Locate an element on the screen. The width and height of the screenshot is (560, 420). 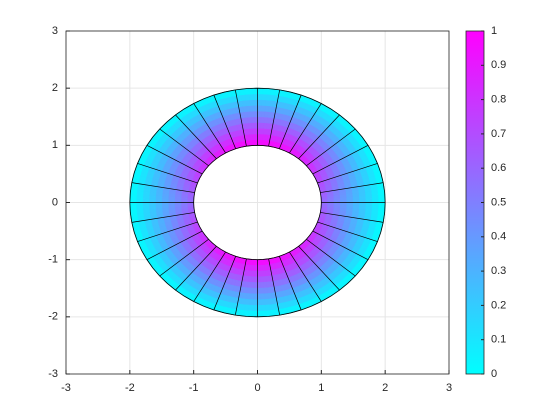
colorbar-tick-label: 0 is located at coordinates (494, 374).